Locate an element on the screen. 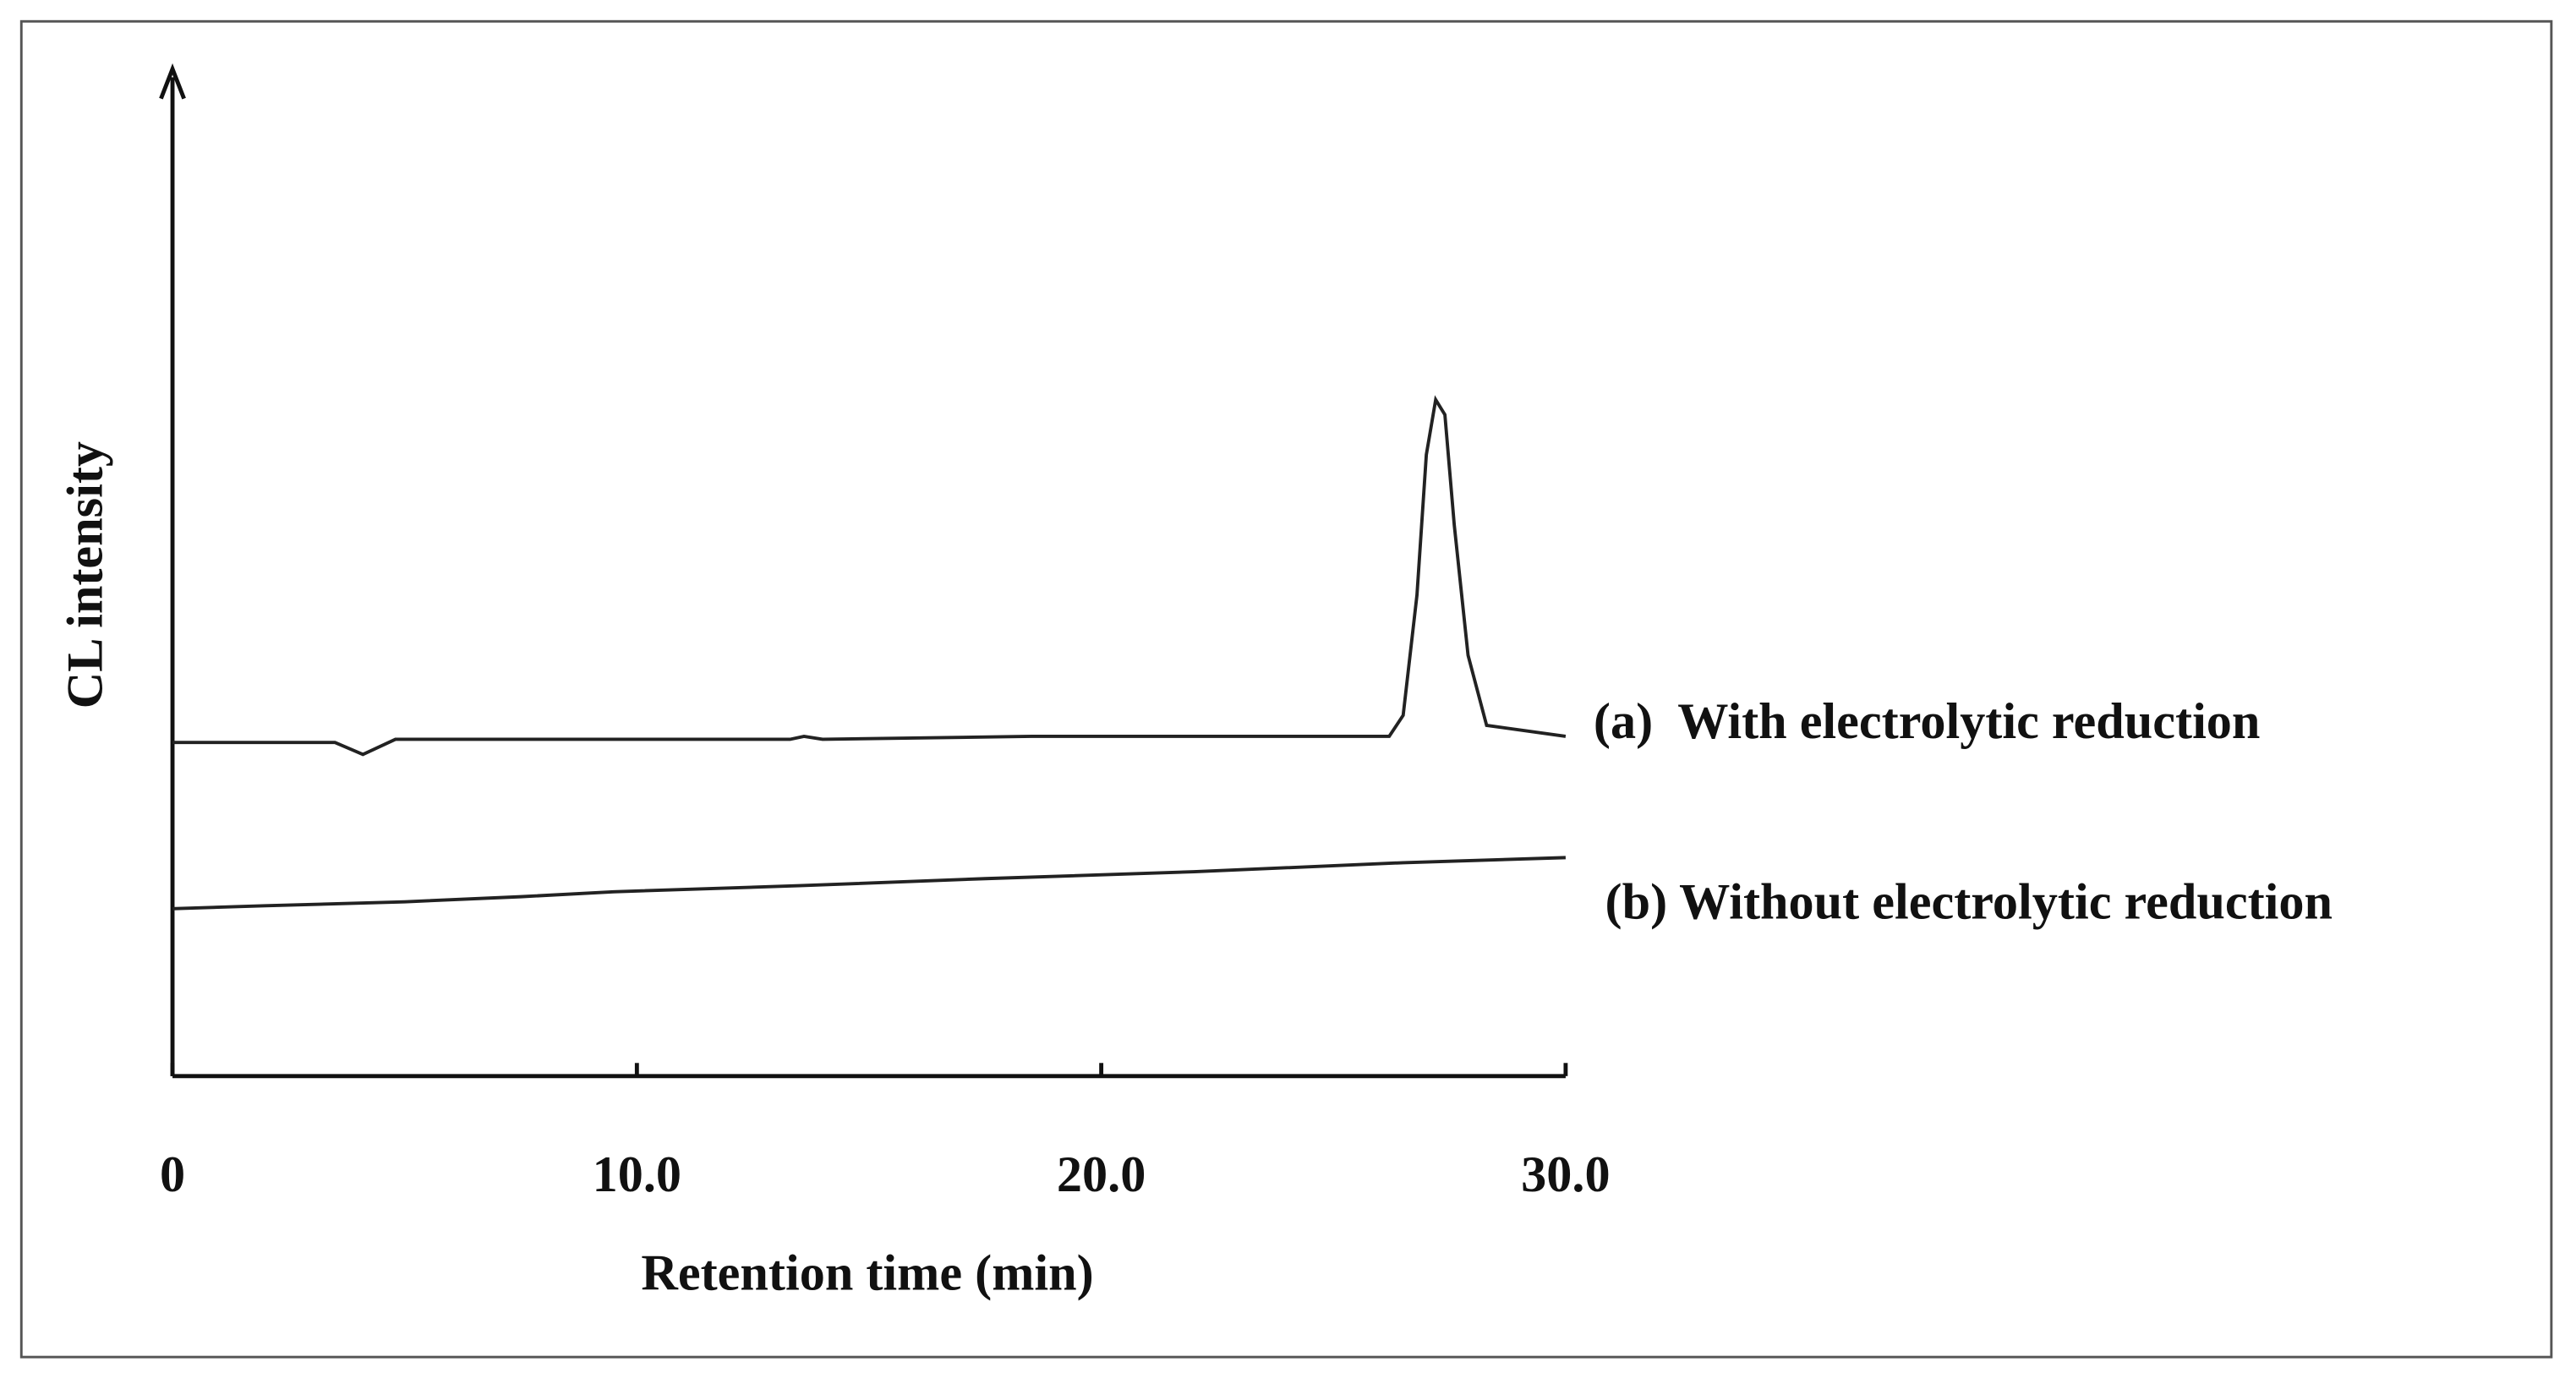 The image size is (2576, 1384). x-tick-label: 10.0 is located at coordinates (637, 1174).